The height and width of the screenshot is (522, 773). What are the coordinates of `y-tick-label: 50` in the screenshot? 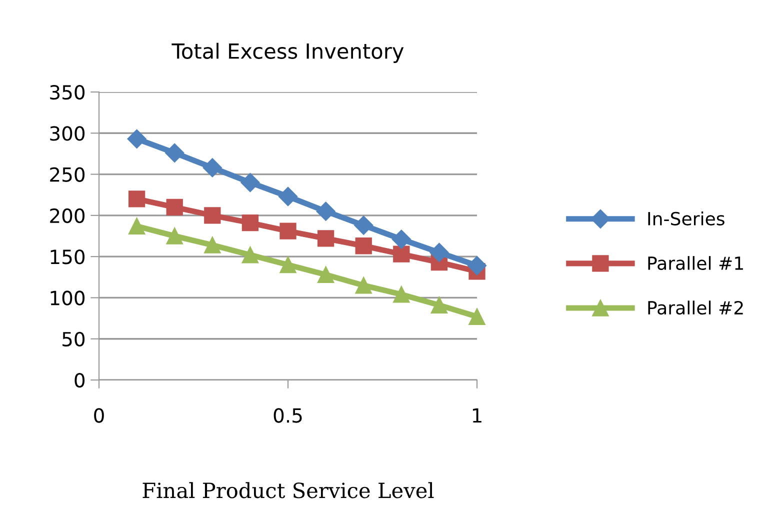 It's located at (73, 339).